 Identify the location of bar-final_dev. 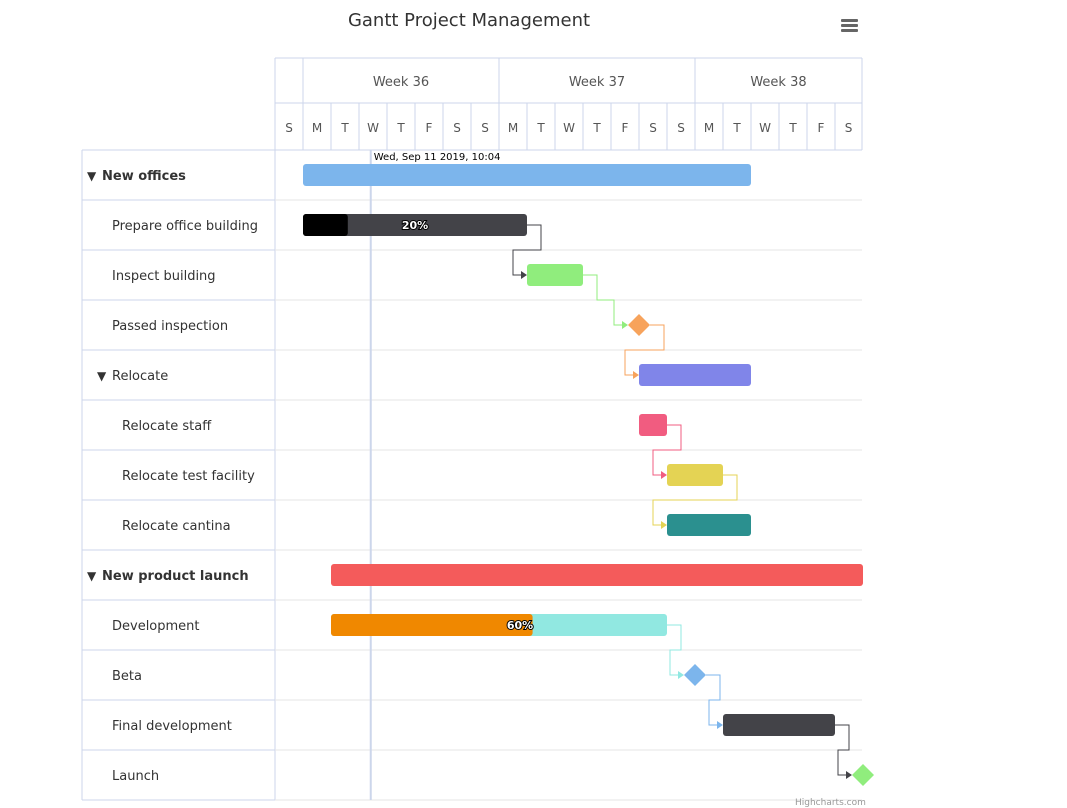
(779, 725).